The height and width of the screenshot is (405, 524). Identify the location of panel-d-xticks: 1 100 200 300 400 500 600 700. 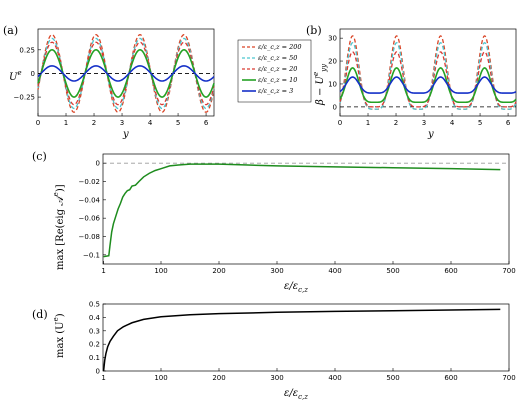
(308, 375).